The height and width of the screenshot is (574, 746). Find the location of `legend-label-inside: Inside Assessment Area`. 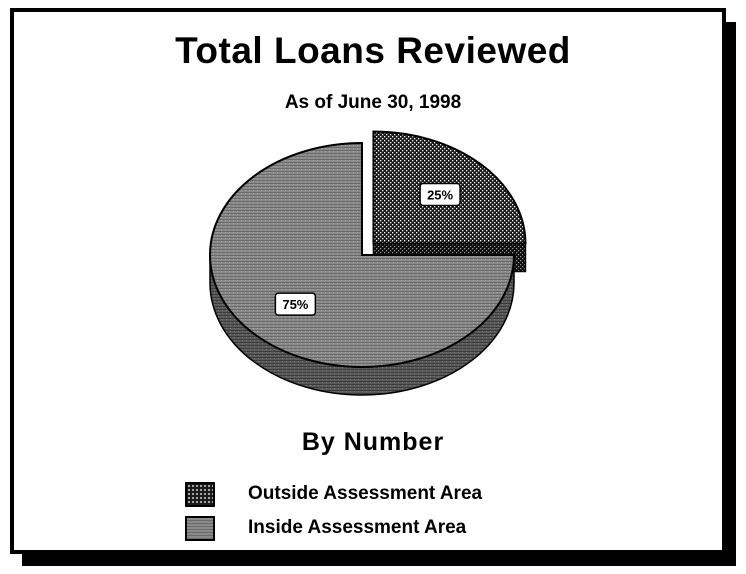

legend-label-inside: Inside Assessment Area is located at coordinates (357, 527).